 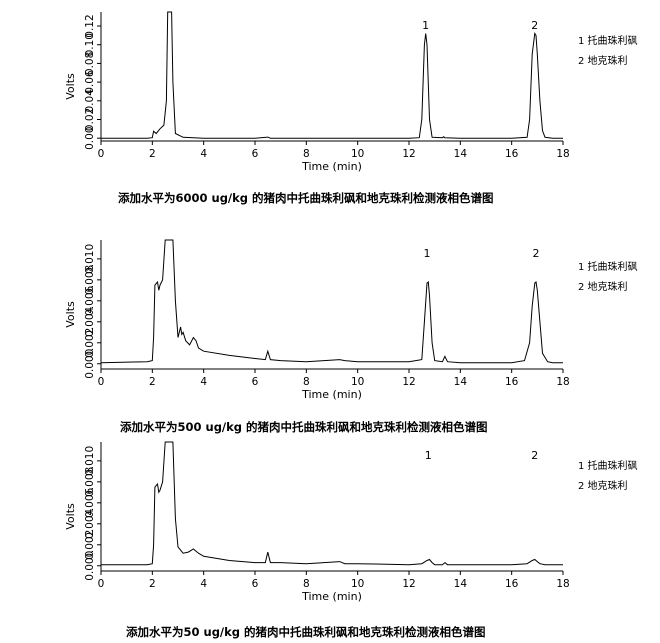 I want to click on panel-1-caption: 添加水平为6000 ug/kg 的猪肉中托曲珠利砜和地克珠利检测液相色谱图, so click(x=306, y=198).